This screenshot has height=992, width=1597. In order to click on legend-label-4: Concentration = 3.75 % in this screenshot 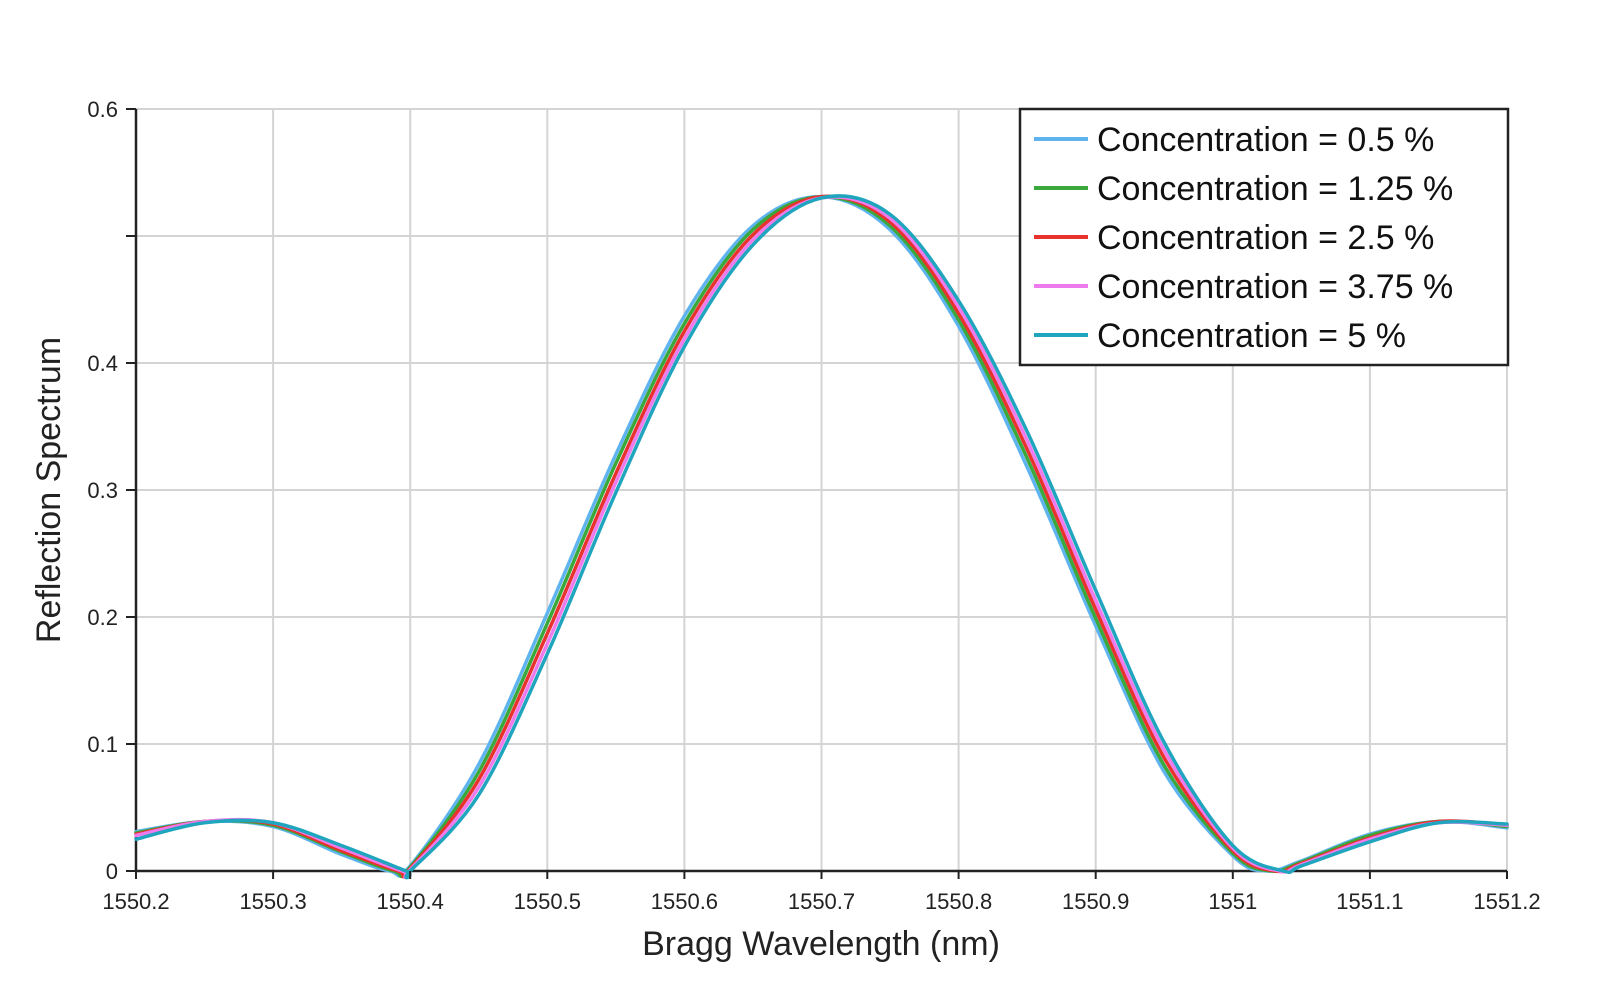, I will do `click(1275, 287)`.